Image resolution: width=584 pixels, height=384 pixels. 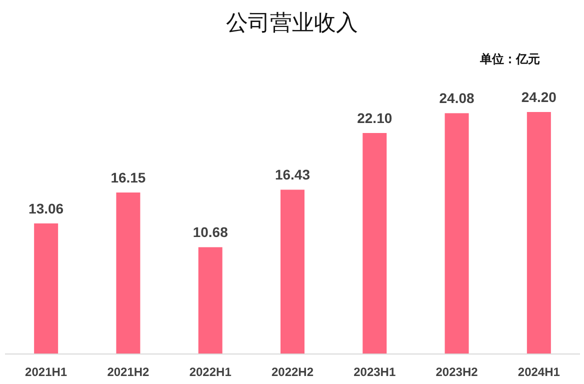 I want to click on data-label: 16.43, so click(x=292, y=174).